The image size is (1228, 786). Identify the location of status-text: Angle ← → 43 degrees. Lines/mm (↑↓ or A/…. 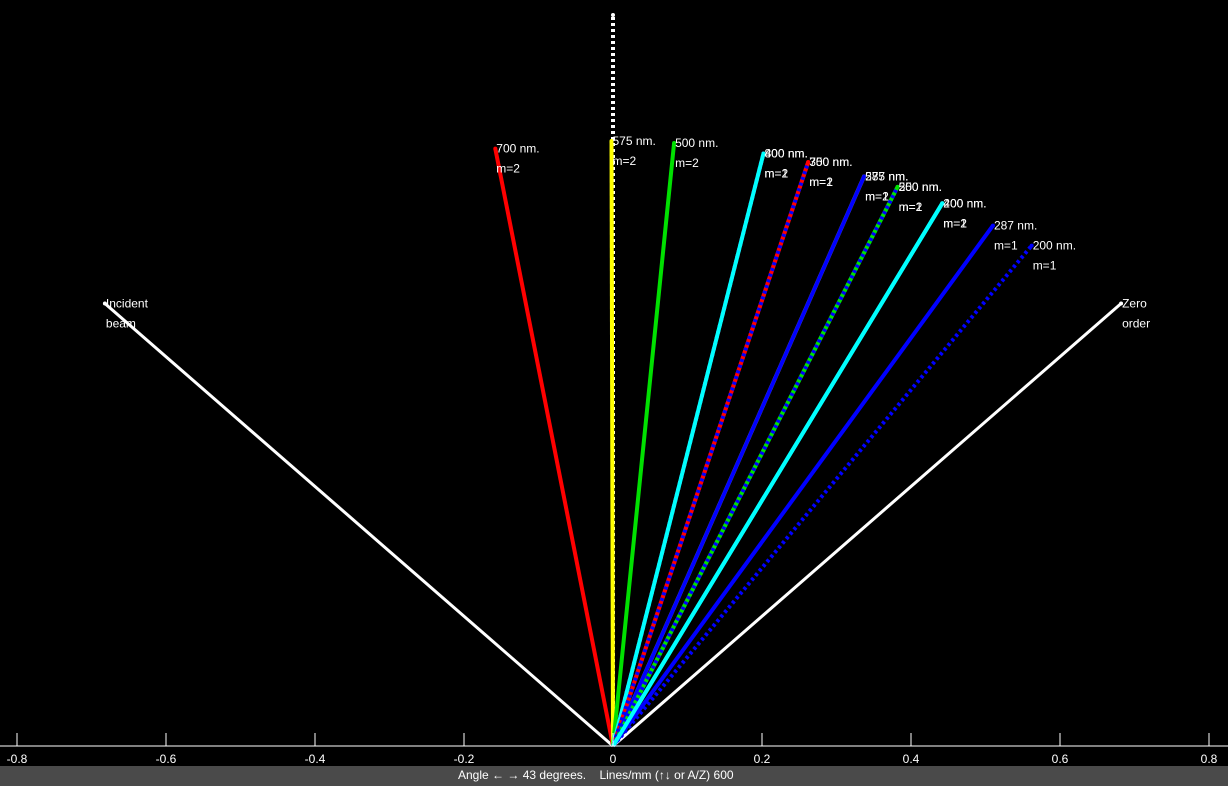
(596, 775).